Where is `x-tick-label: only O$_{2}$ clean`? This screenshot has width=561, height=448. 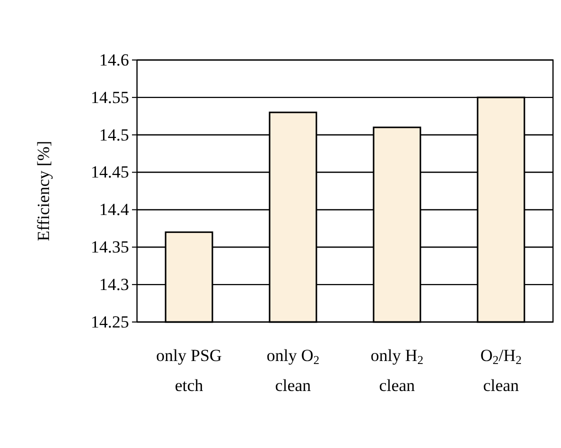 x-tick-label: only O$_{2}$ clean is located at coordinates (293, 370).